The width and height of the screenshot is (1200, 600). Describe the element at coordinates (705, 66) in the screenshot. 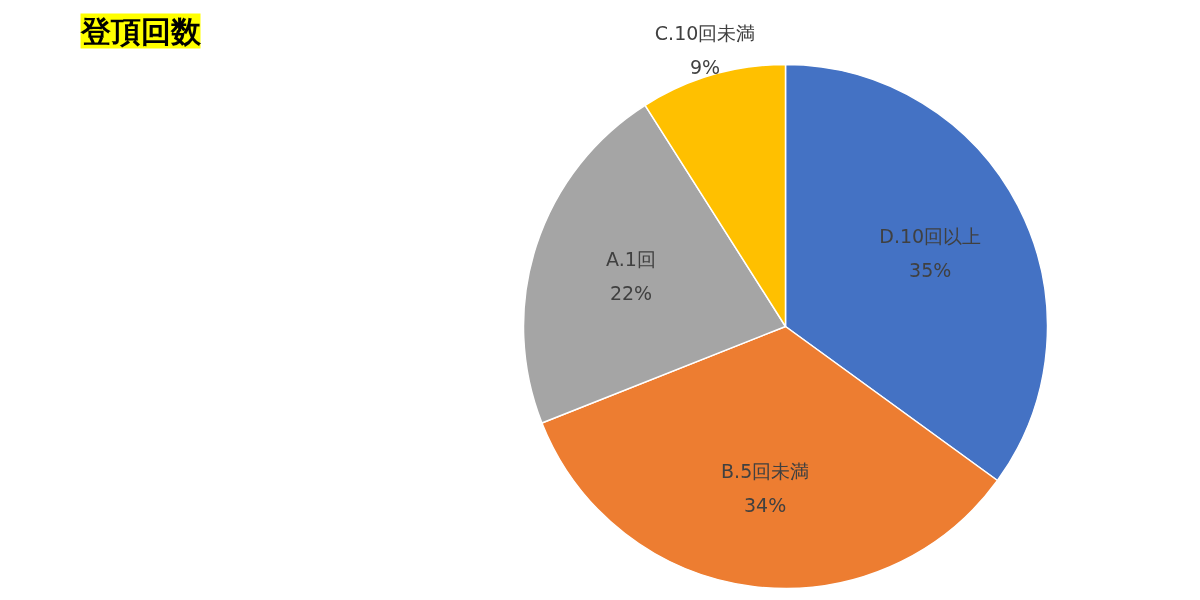

I see `data-label: 9%` at that location.